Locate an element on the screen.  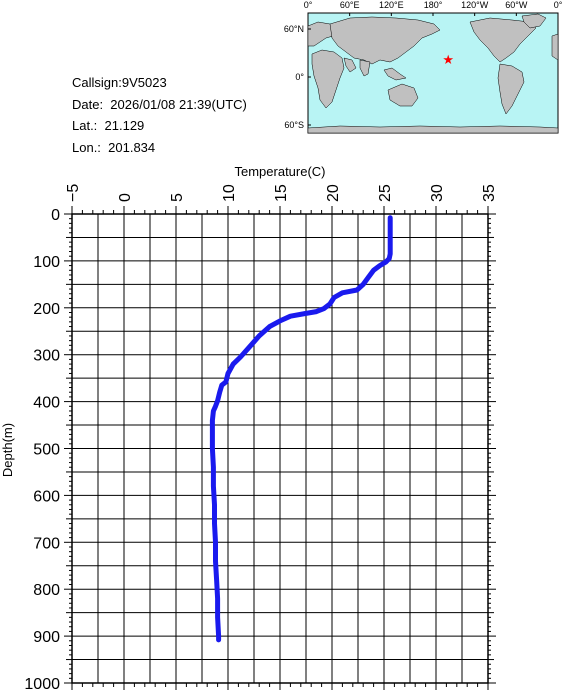
y-tick-label: 1000 is located at coordinates (42, 683).